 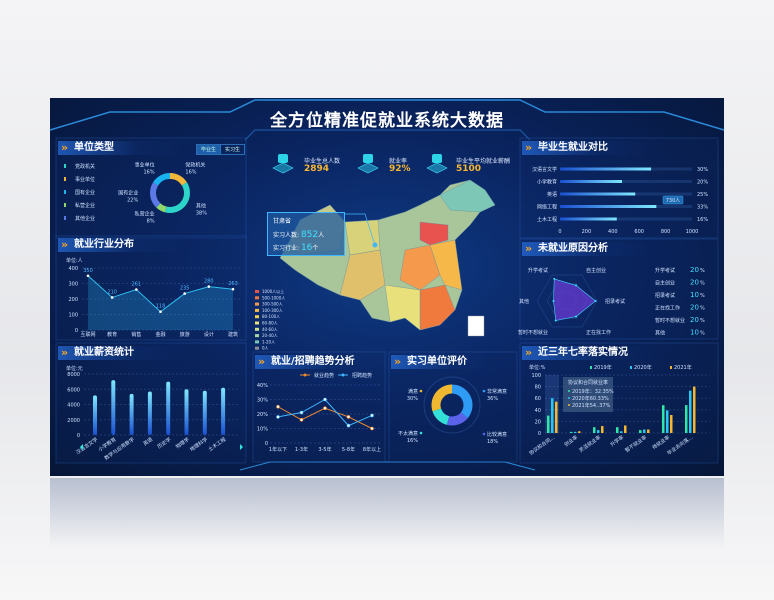 I want to click on tab-interns: 实习生, so click(x=233, y=149).